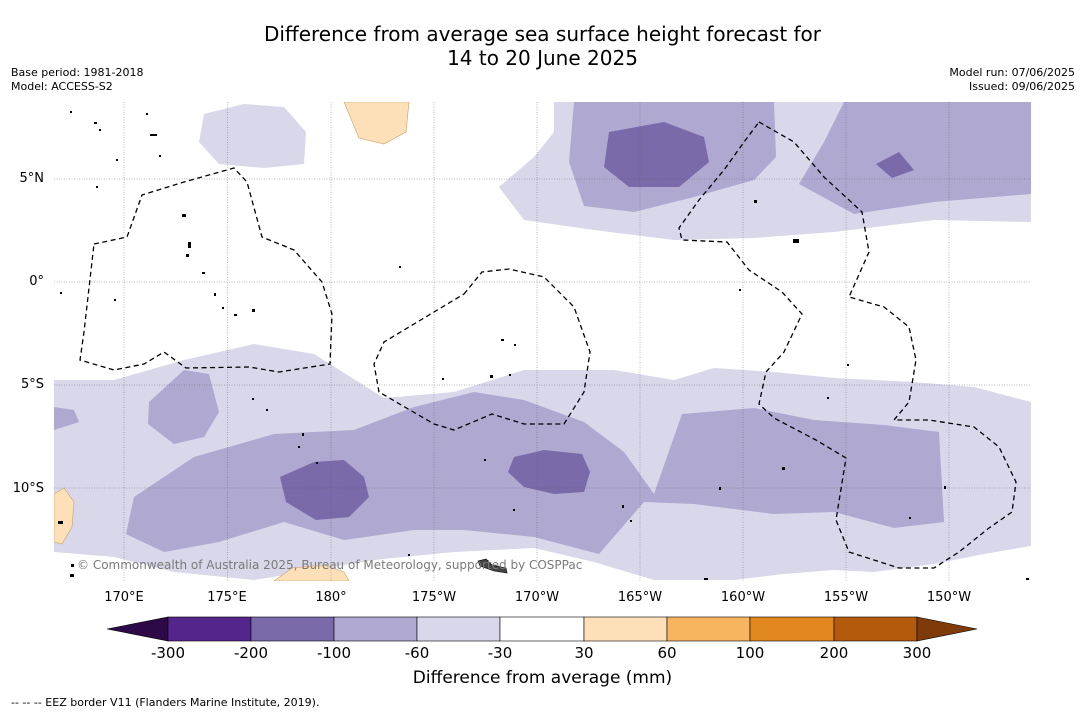 The height and width of the screenshot is (713, 1085). I want to click on lon-label-155w: 155°W, so click(846, 597).